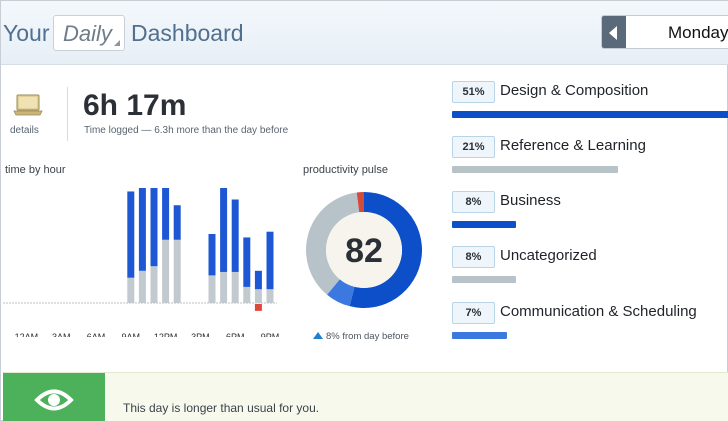 The image size is (728, 421). Describe the element at coordinates (117, 43) in the screenshot. I see `chevron-down-icon` at that location.